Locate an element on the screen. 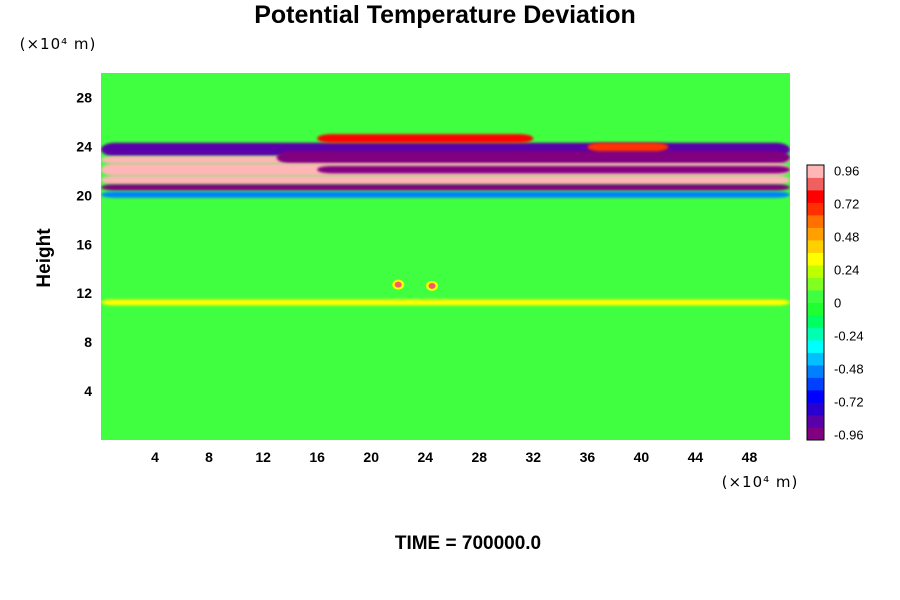 This screenshot has height=600, width=900. y-tick-label: 28 is located at coordinates (84, 97).